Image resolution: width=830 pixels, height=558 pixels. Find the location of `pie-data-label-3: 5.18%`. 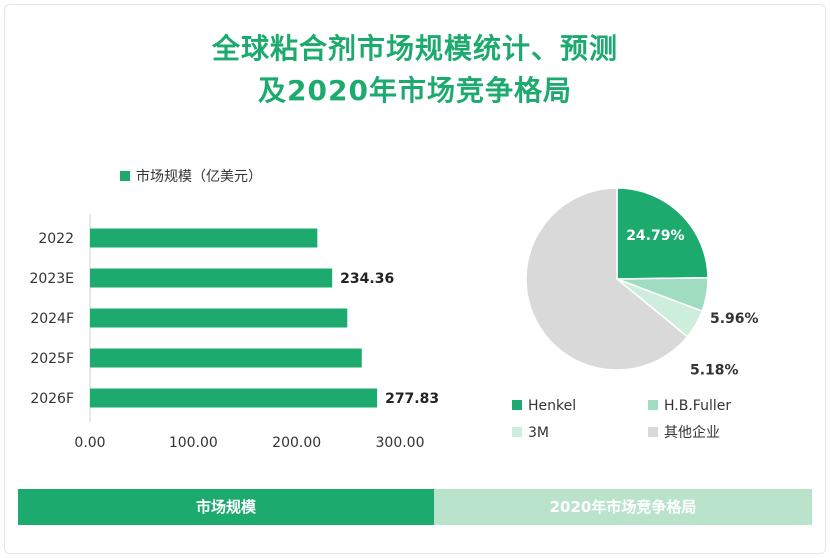

pie-data-label-3: 5.18% is located at coordinates (714, 371).